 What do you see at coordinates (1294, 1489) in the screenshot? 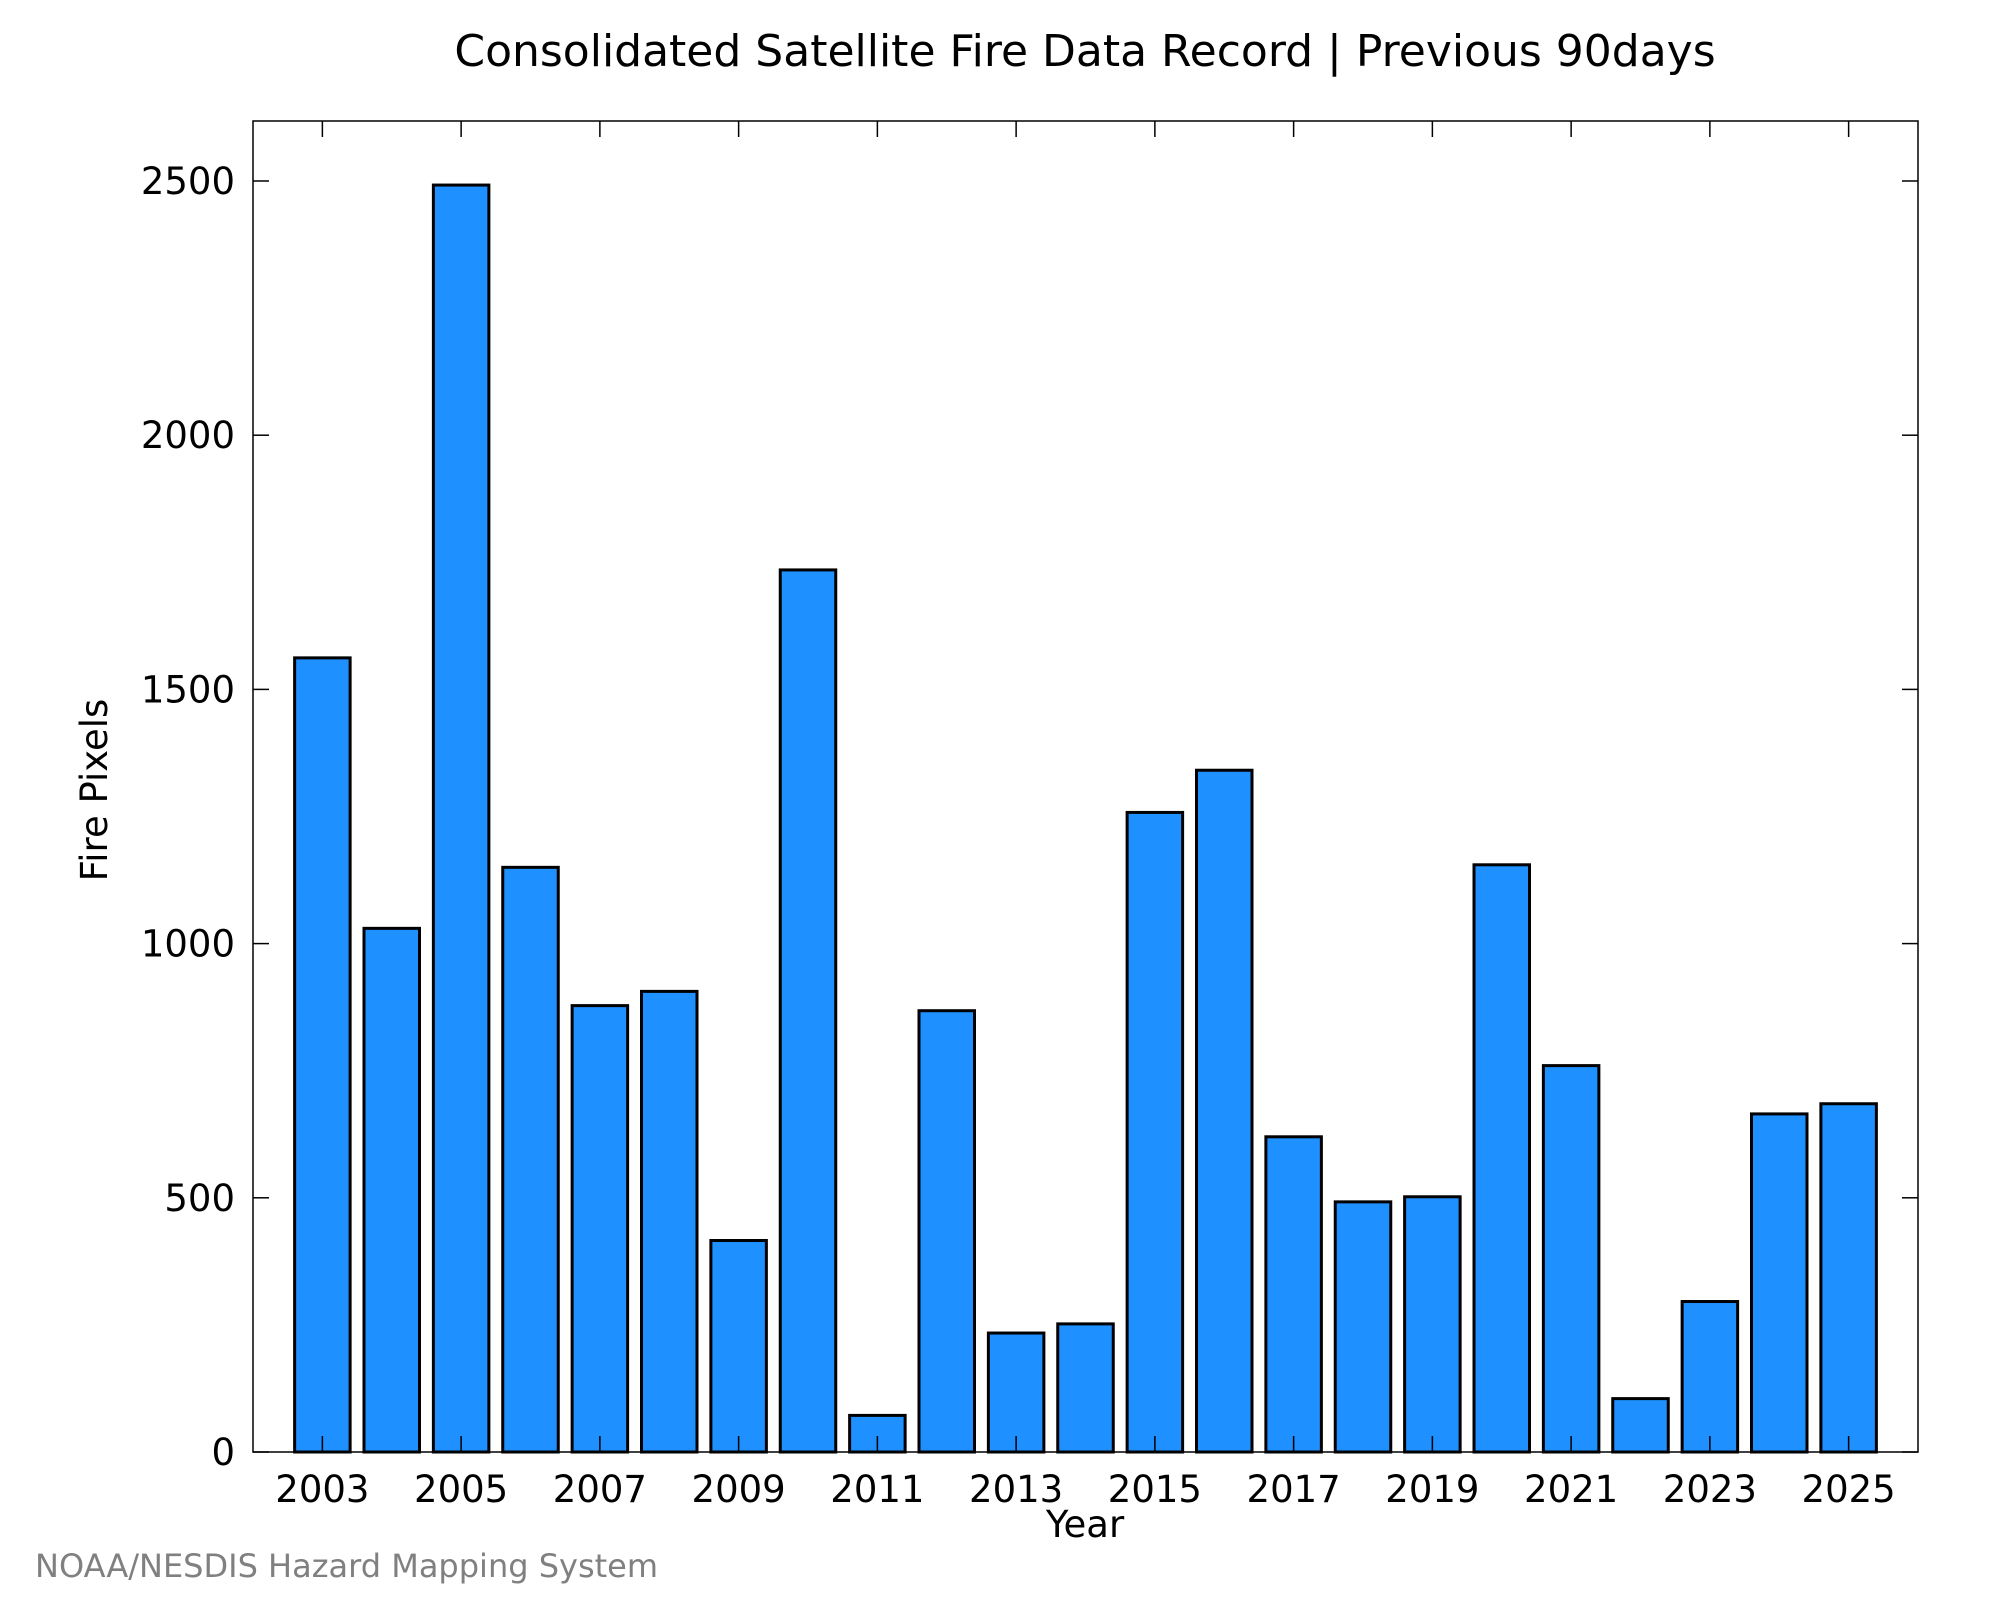
I see `x-tick-label-2017: 2017` at bounding box center [1294, 1489].